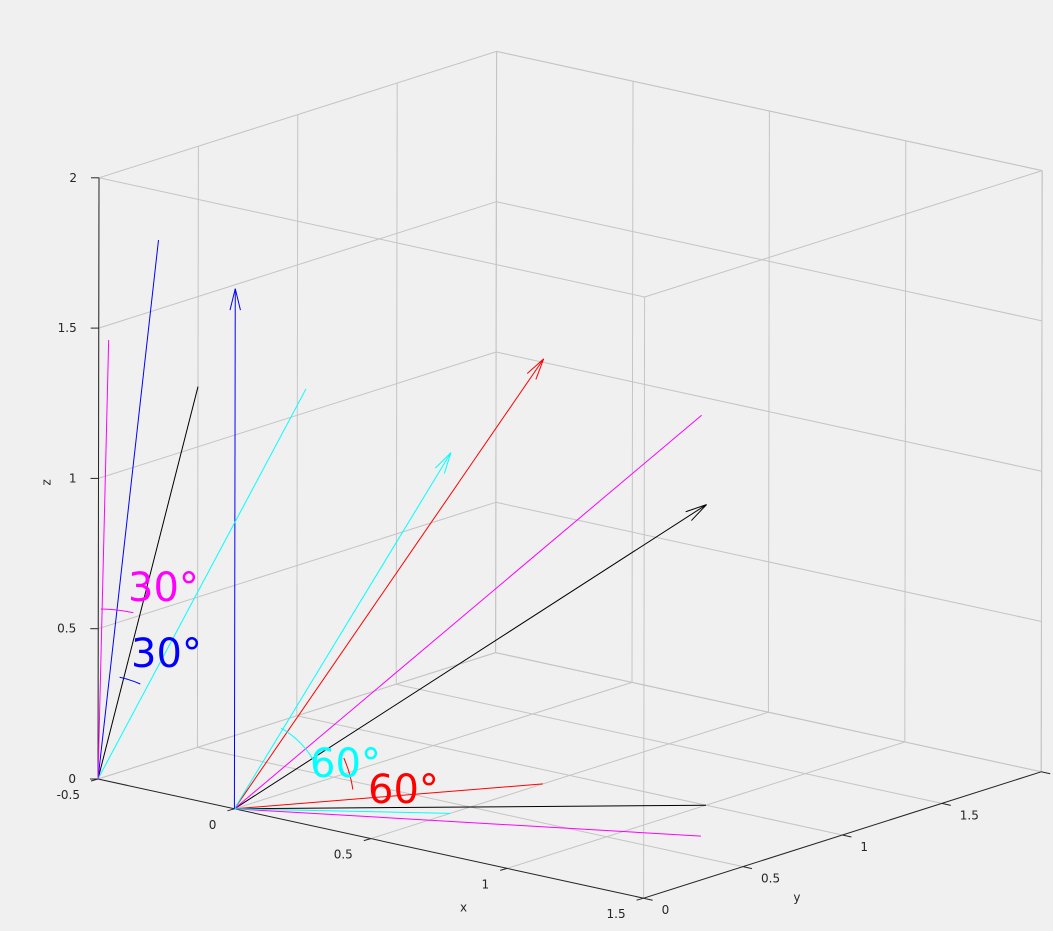  Describe the element at coordinates (486, 884) in the screenshot. I see `x-tick-label: 1` at that location.